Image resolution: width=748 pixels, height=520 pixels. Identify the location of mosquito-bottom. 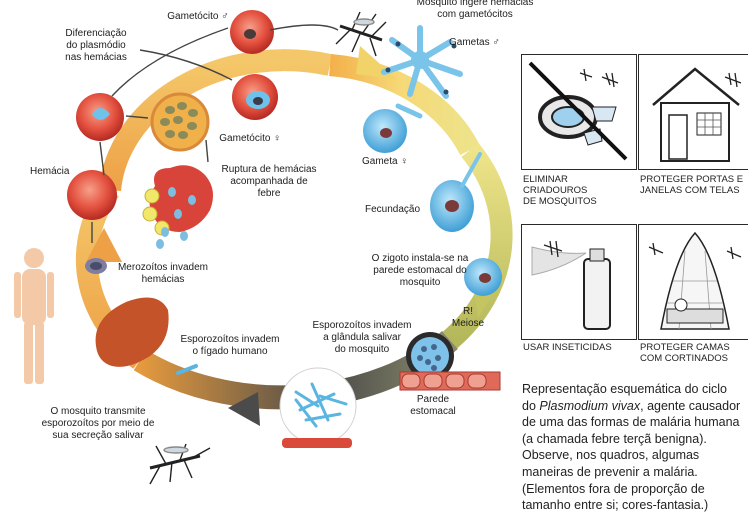
(180, 464).